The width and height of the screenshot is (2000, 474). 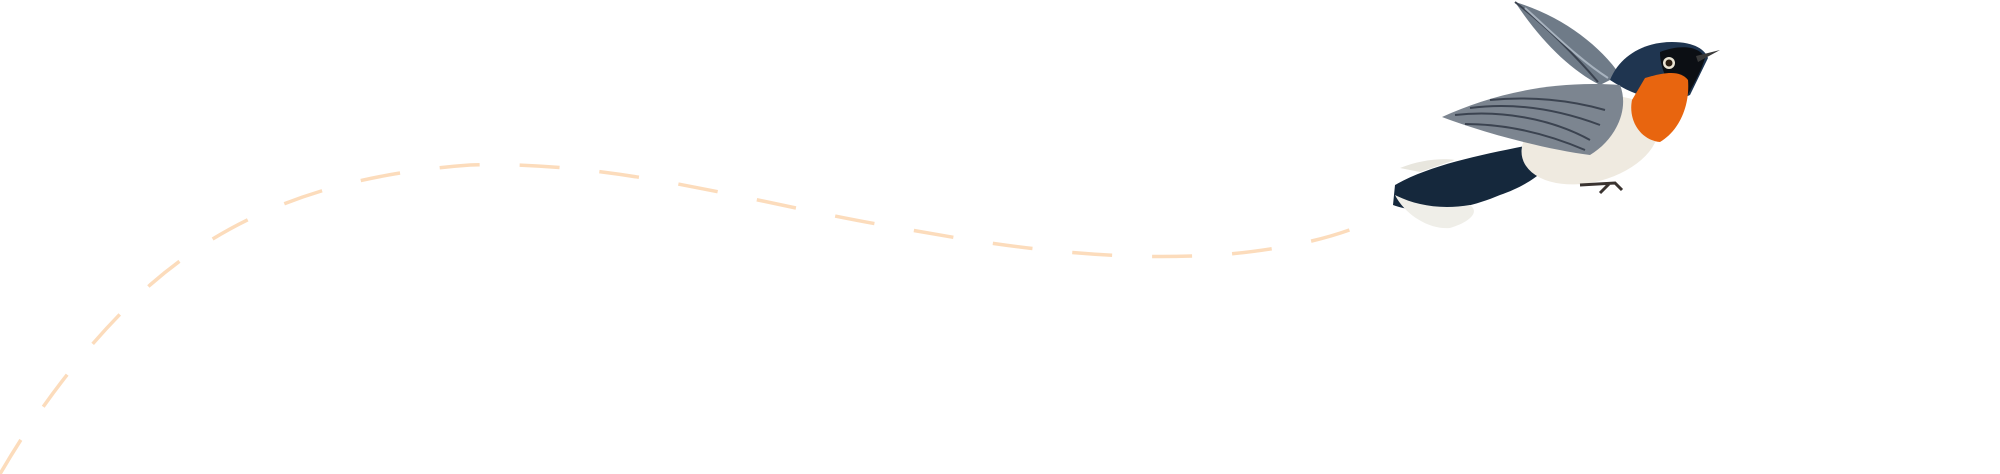 I want to click on bird-tail, so click(x=1474, y=178).